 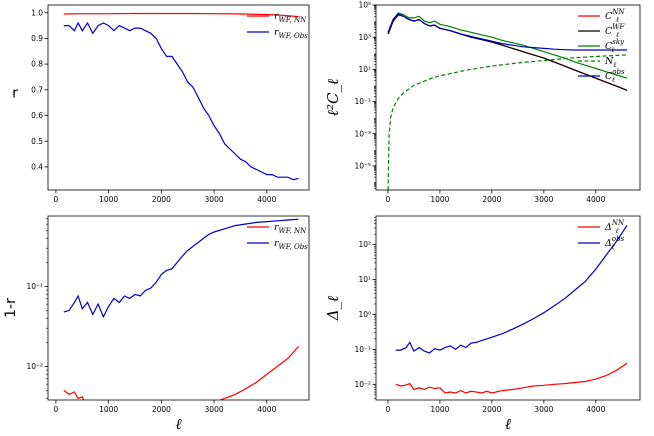 I want to click on y-tick-label: 10⁻³, so click(x=362, y=133).